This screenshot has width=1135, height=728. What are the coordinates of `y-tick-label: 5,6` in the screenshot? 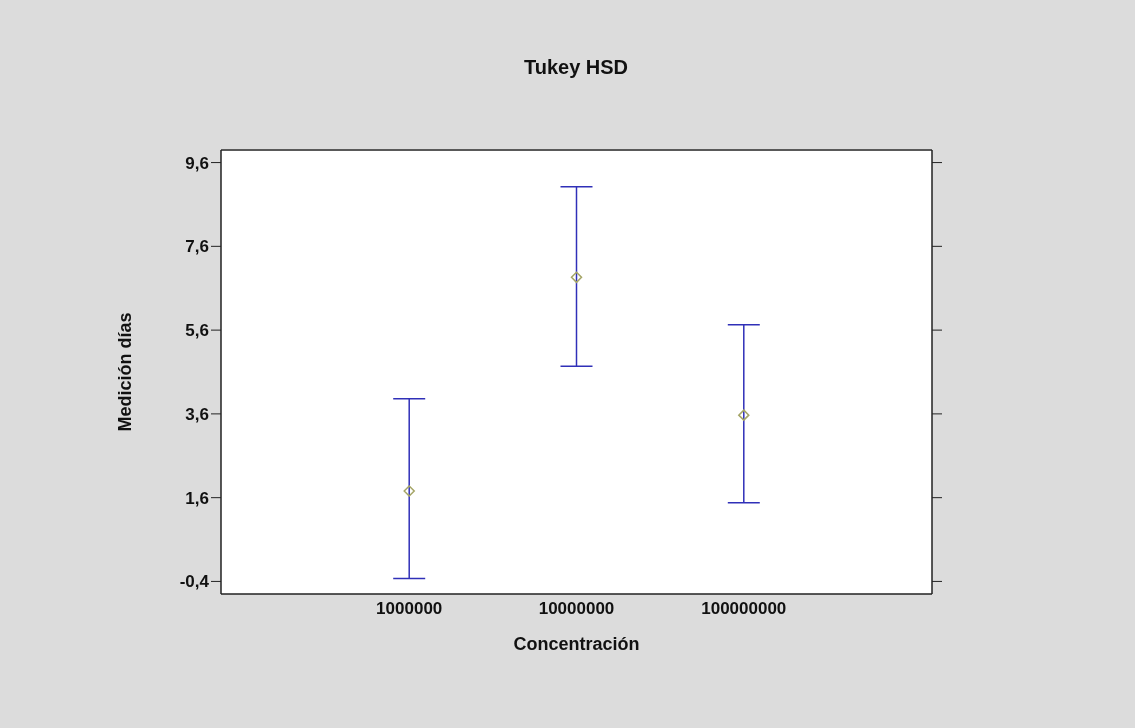 It's located at (197, 331).